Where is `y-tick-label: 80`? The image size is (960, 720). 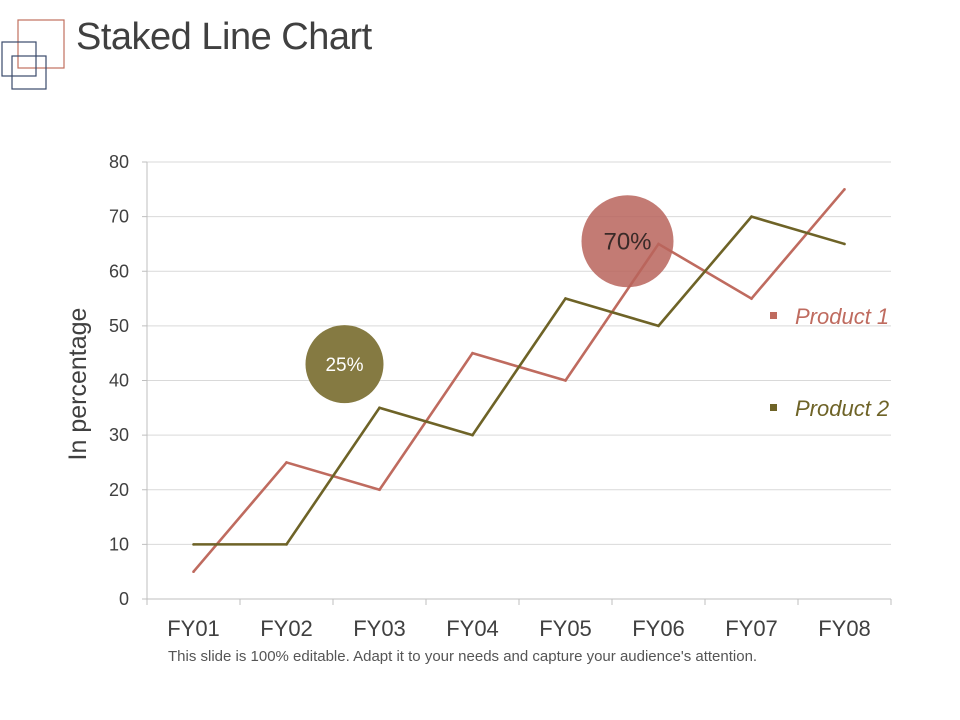 y-tick-label: 80 is located at coordinates (119, 162).